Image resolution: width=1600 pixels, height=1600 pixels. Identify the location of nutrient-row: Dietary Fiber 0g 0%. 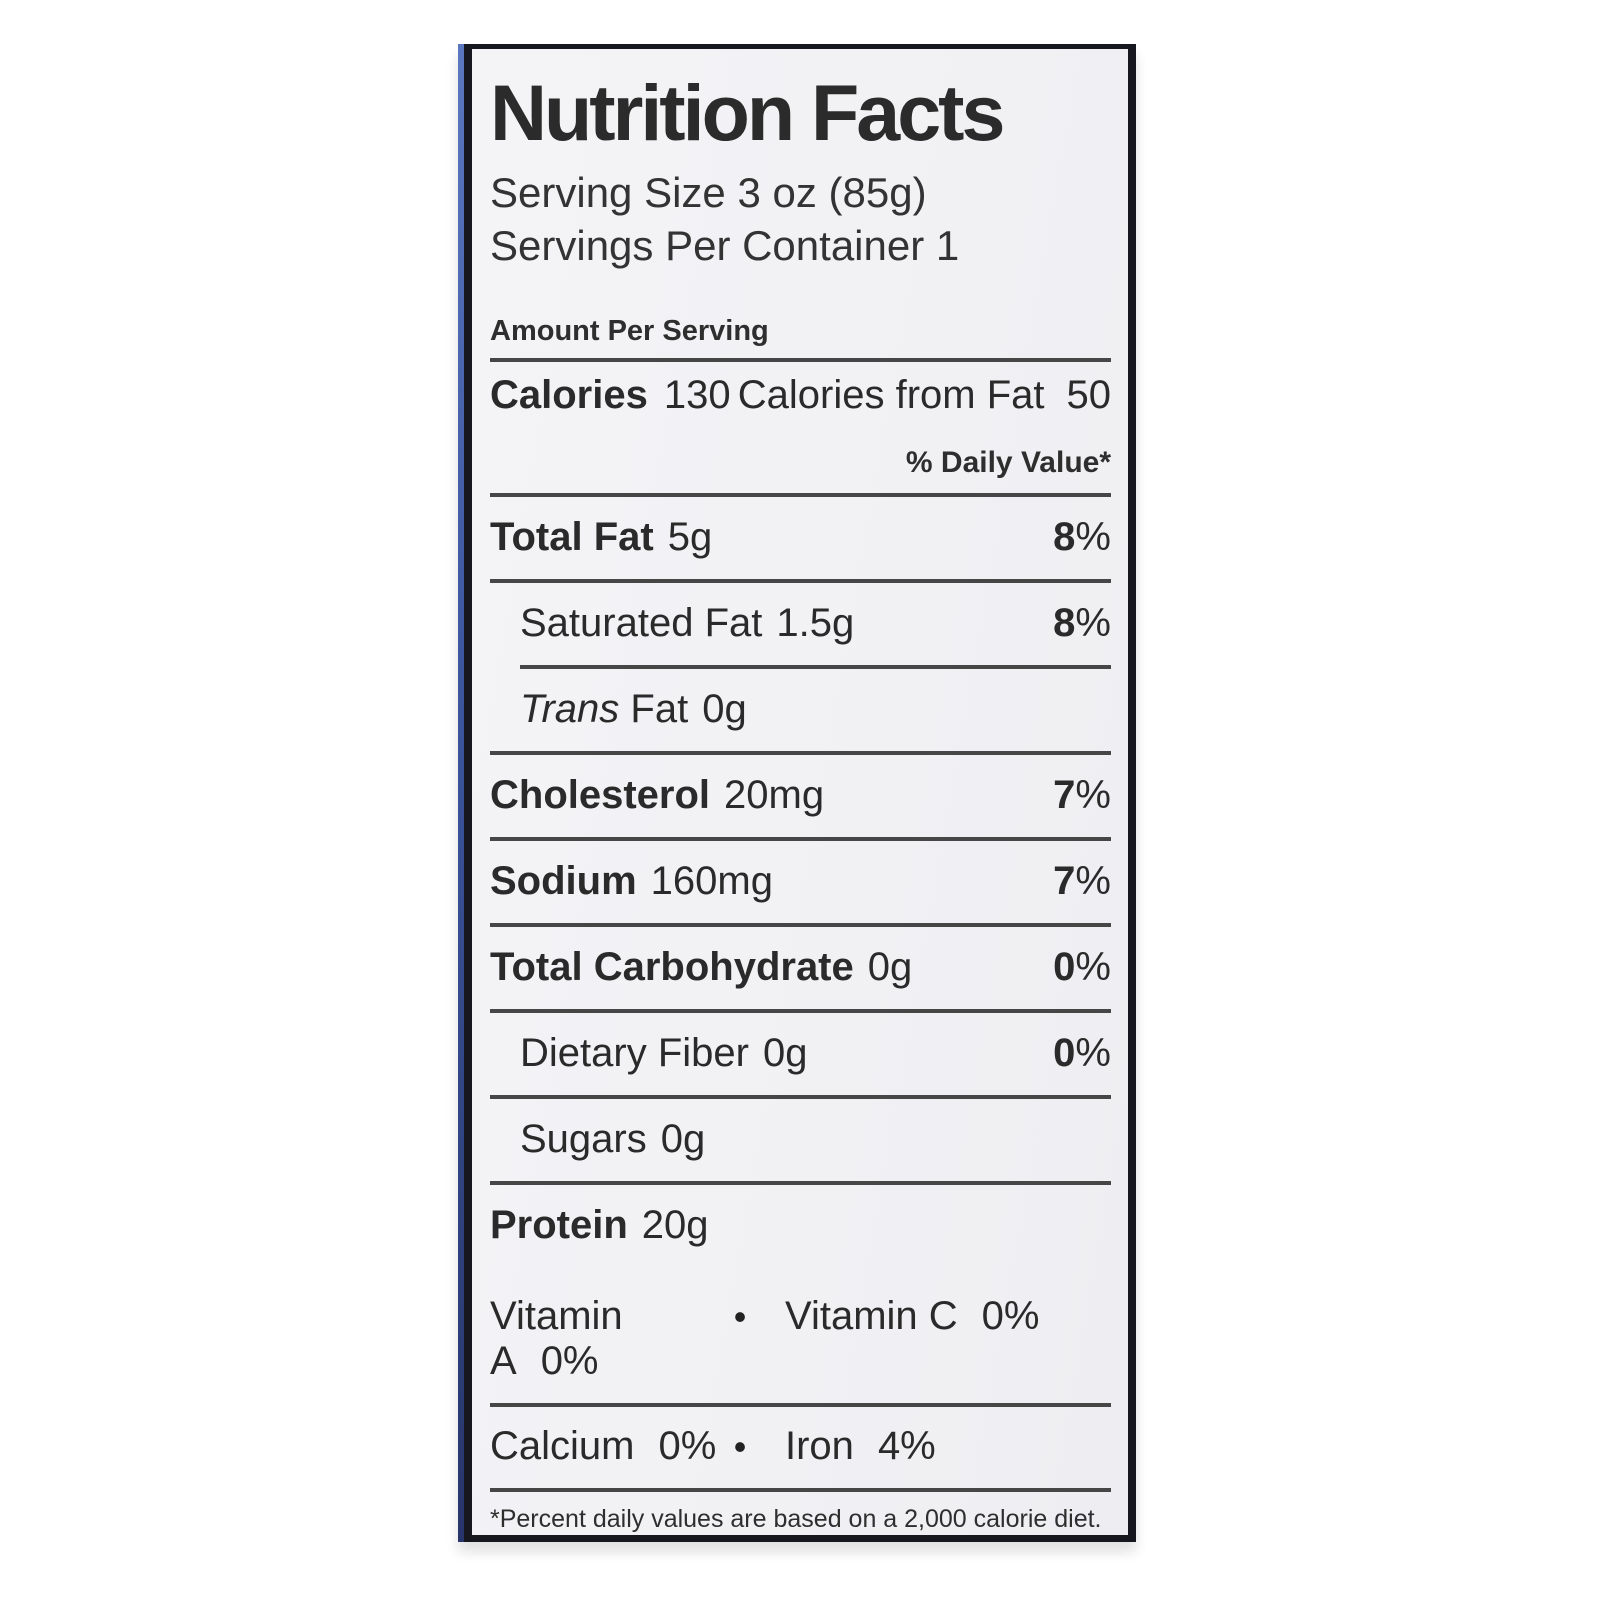
(800, 1054).